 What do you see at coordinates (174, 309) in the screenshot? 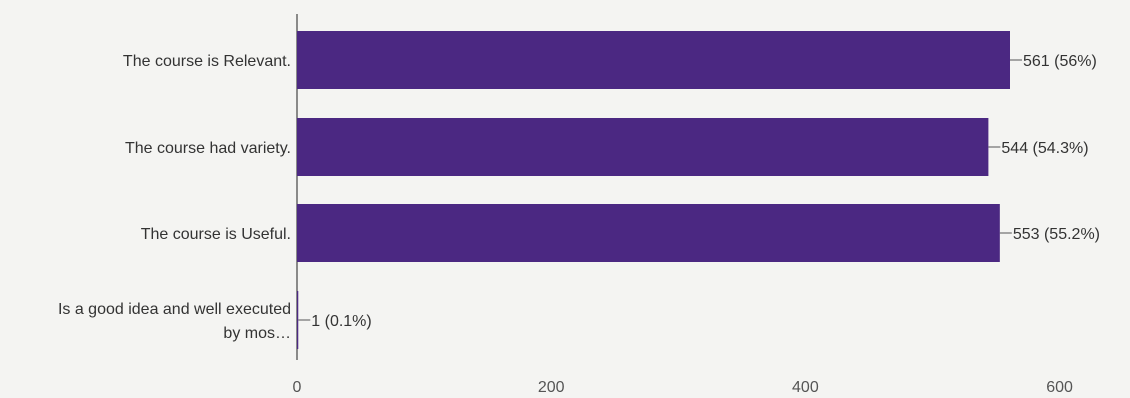
I see `category-label: Is a good idea and well executed` at bounding box center [174, 309].